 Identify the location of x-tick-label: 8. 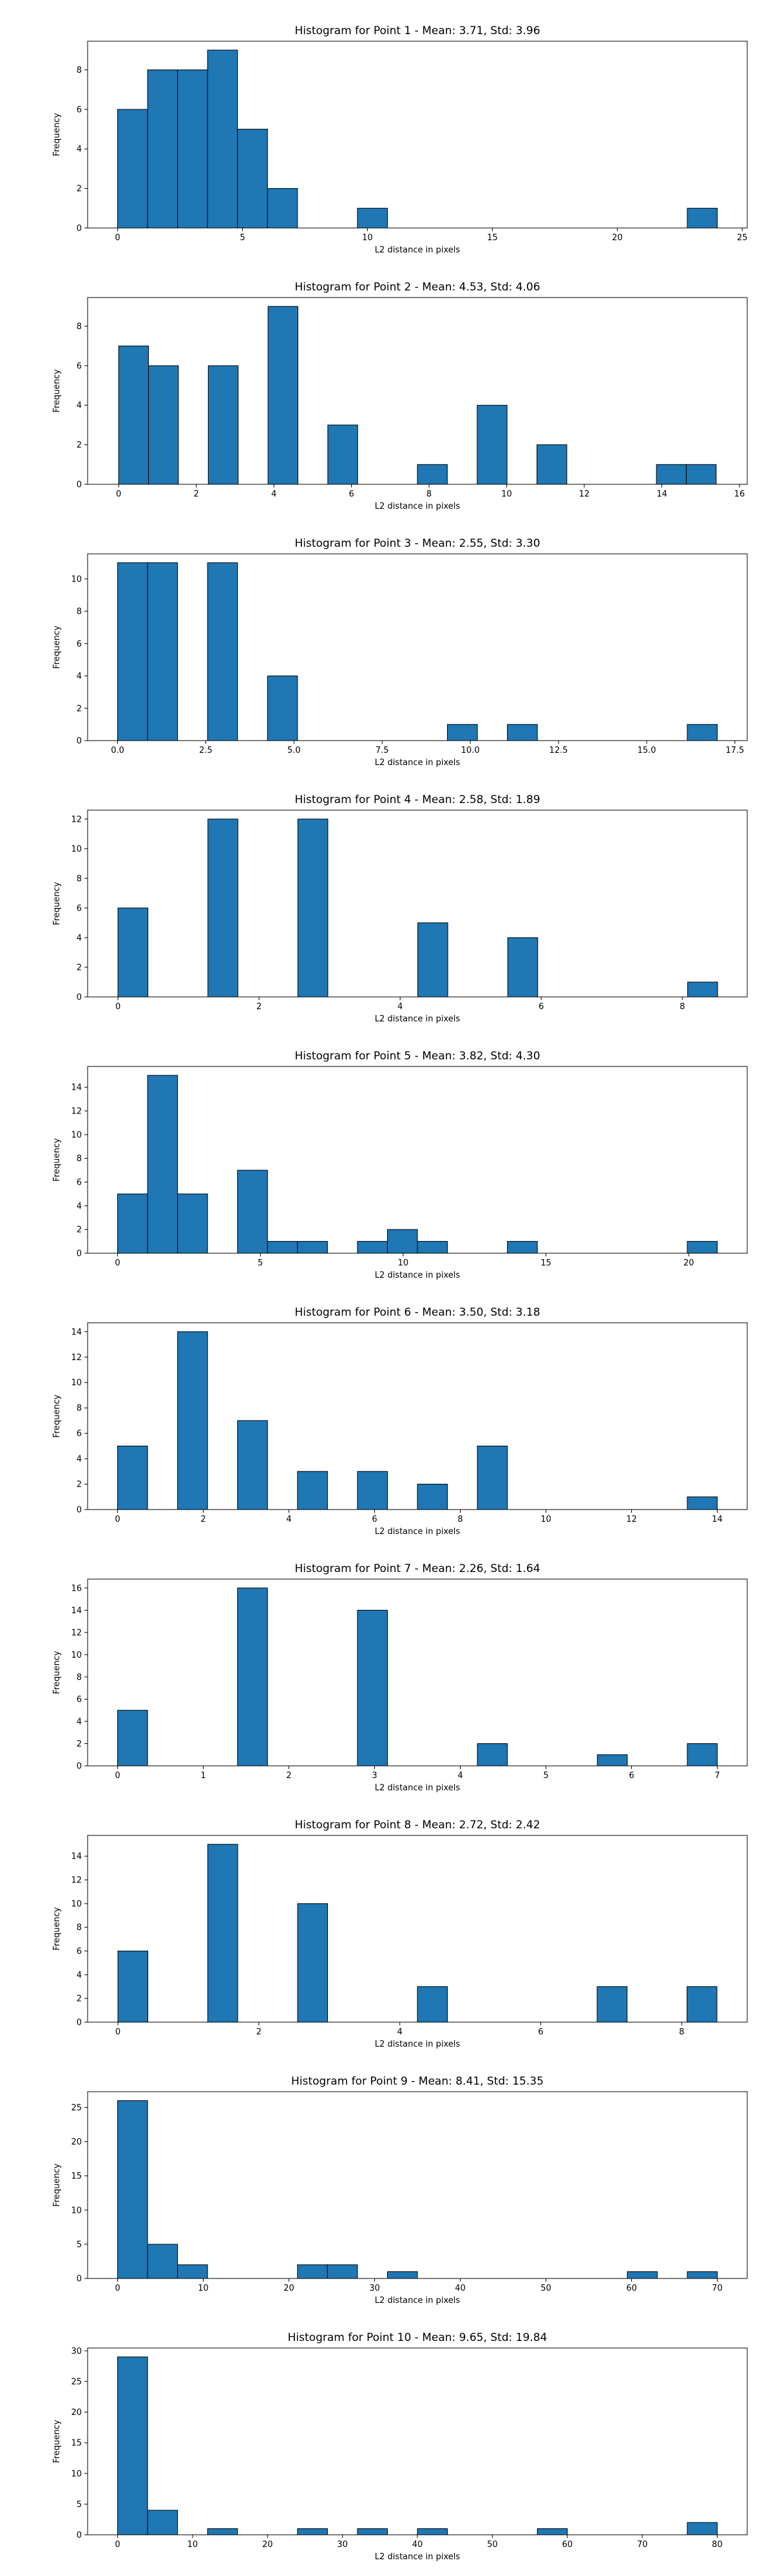
(681, 2032).